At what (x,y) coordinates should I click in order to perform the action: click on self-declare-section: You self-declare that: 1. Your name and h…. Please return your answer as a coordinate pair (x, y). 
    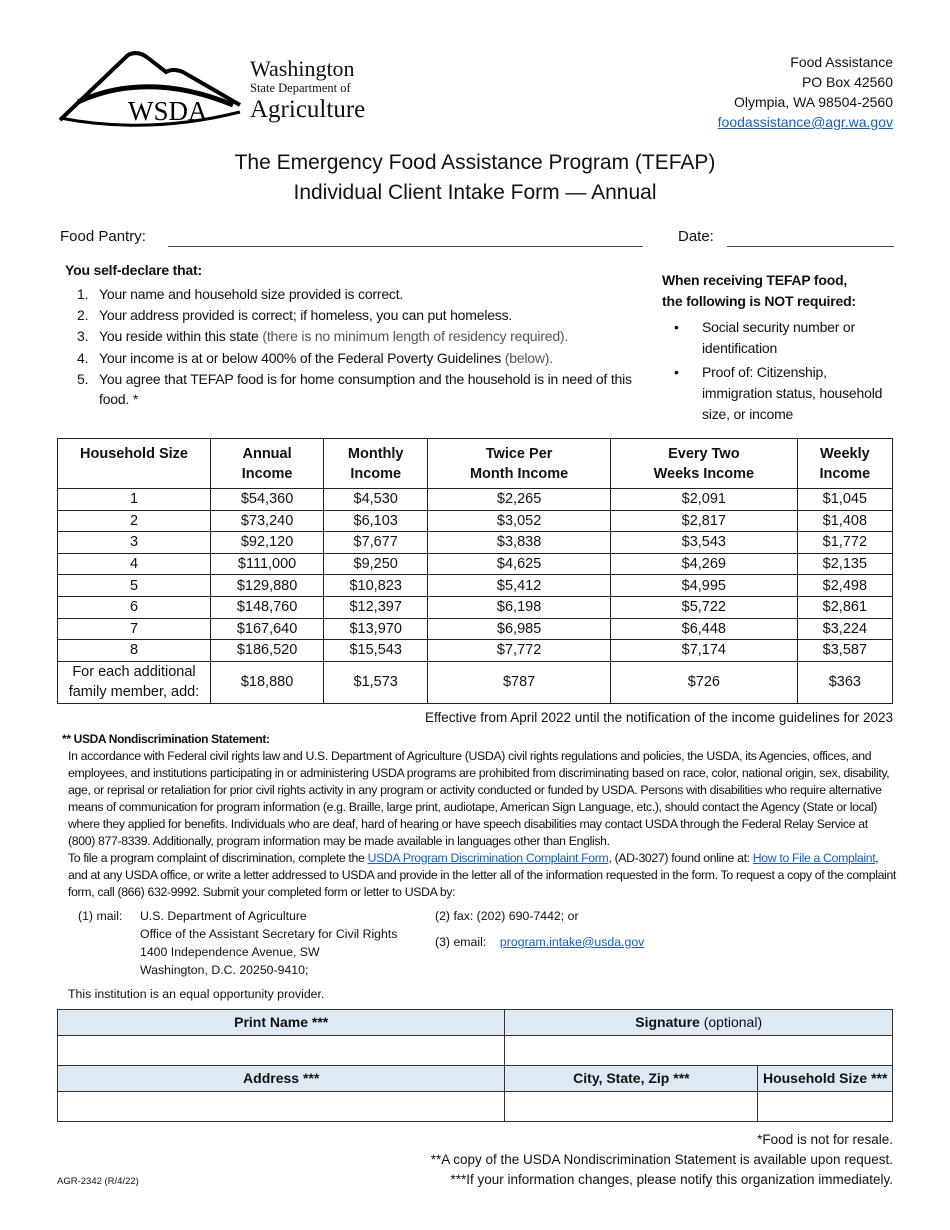
    Looking at the image, I should click on (355, 336).